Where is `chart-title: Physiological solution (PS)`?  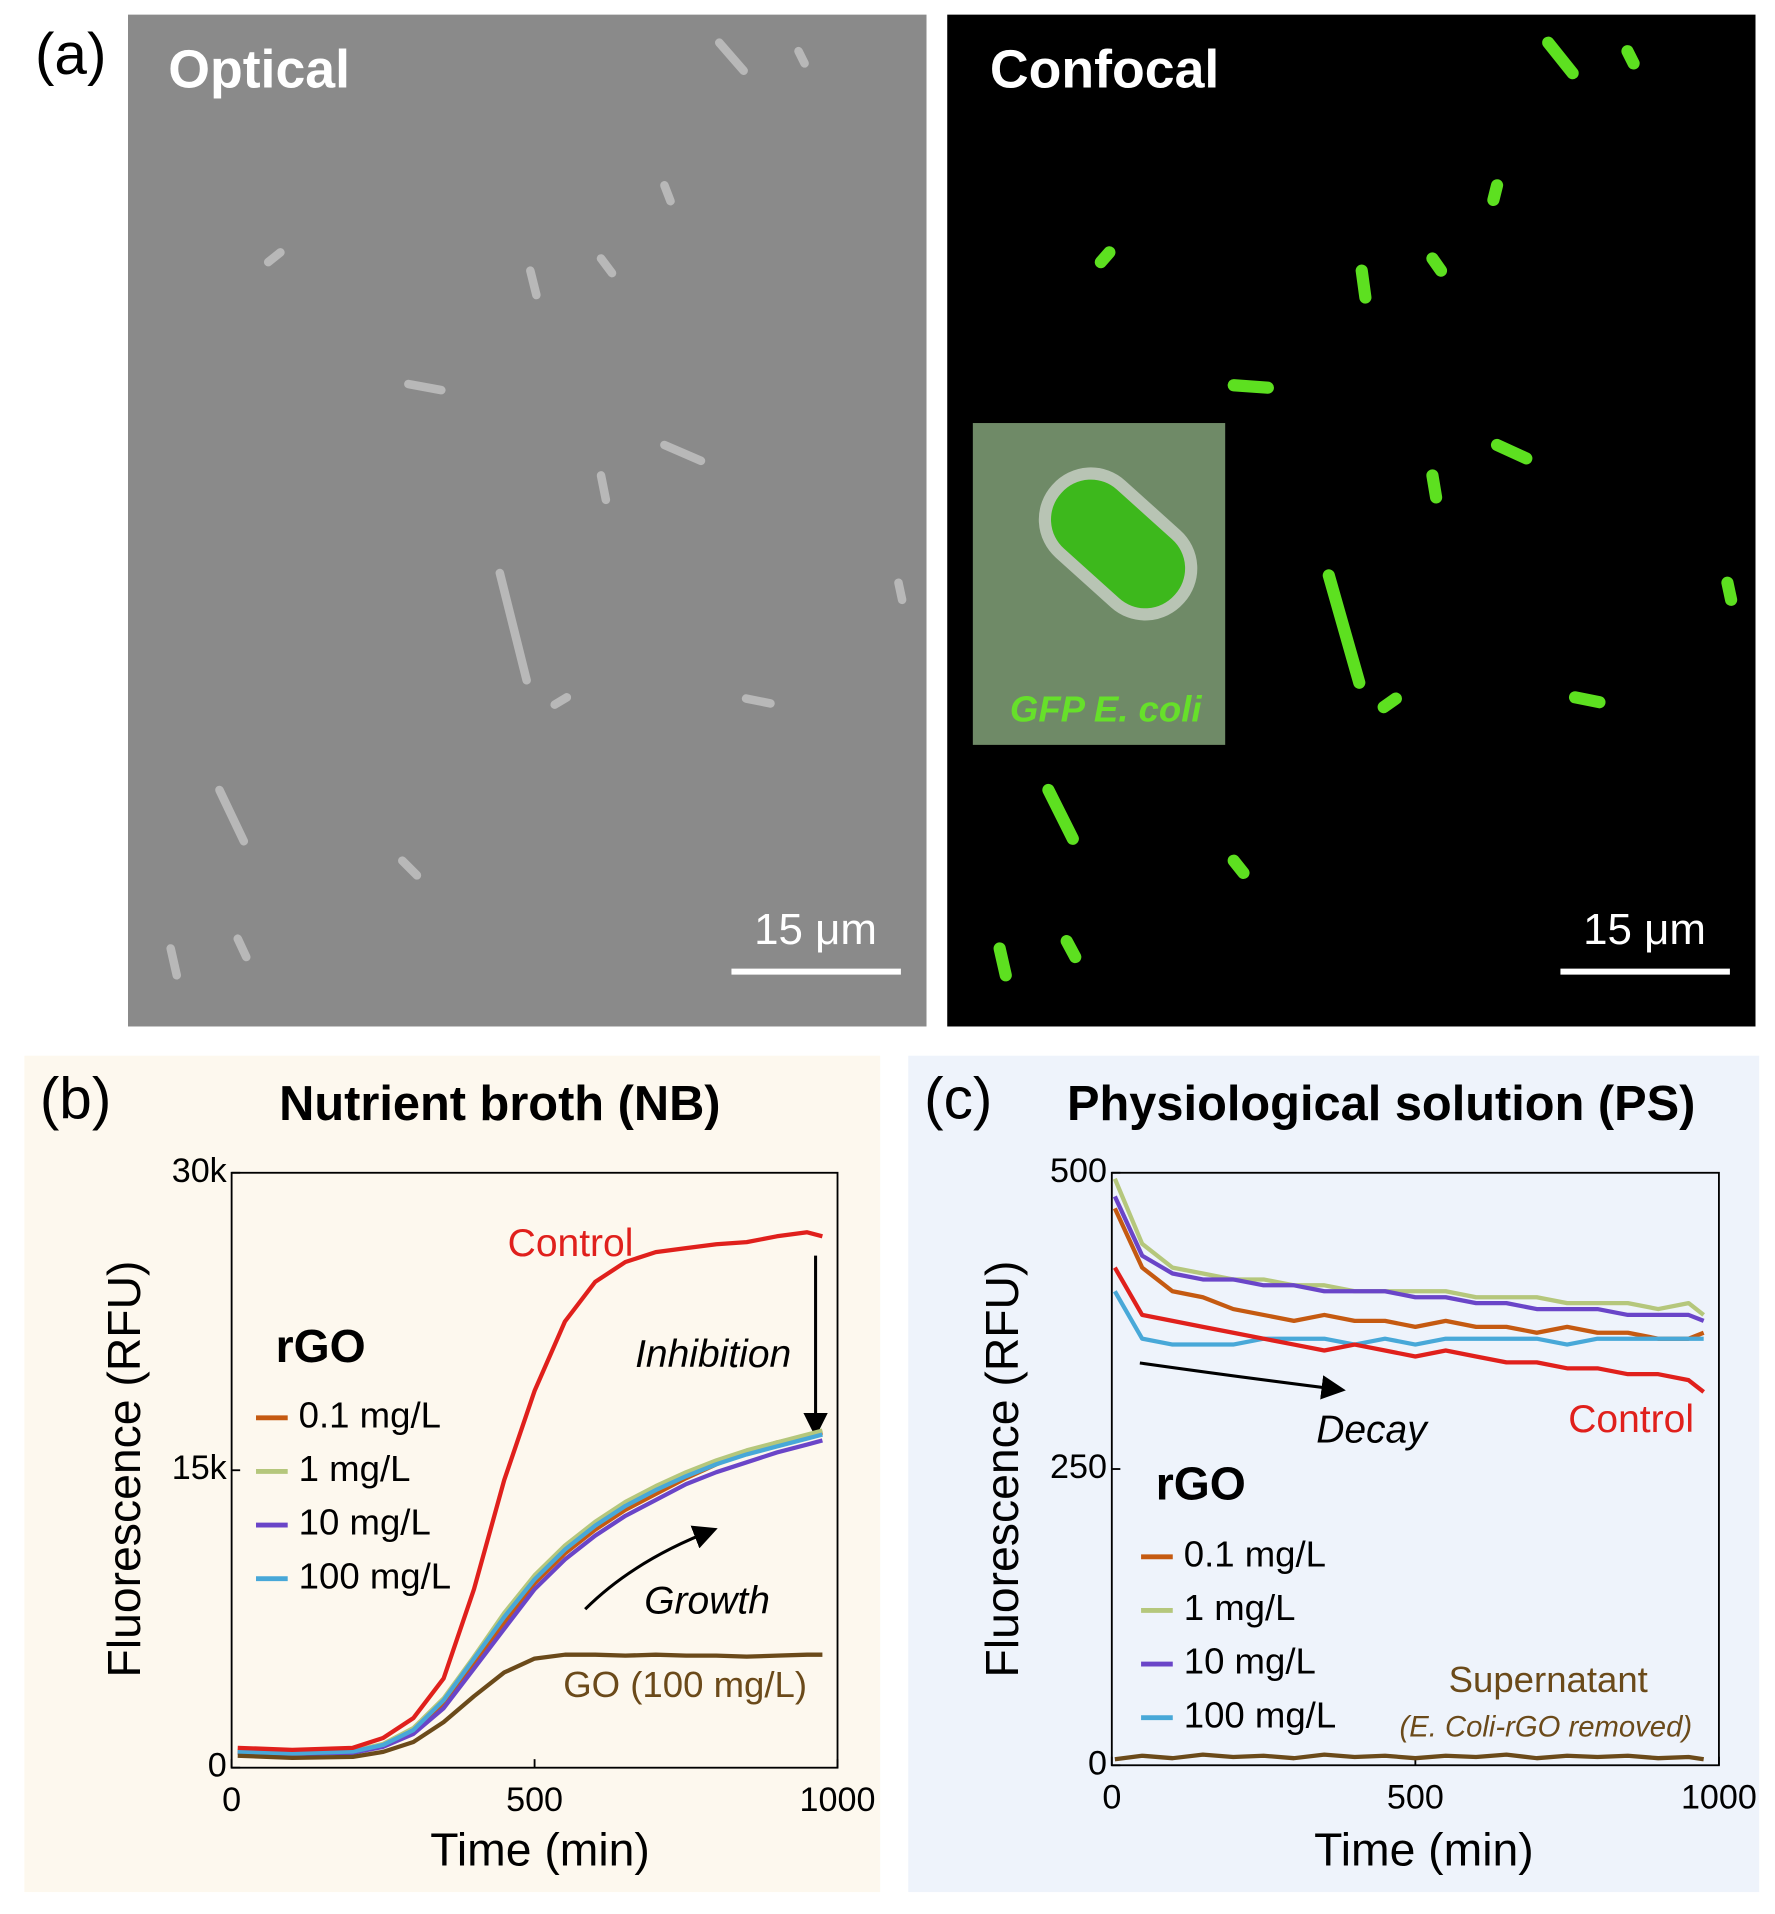 chart-title: Physiological solution (PS) is located at coordinates (1381, 1104).